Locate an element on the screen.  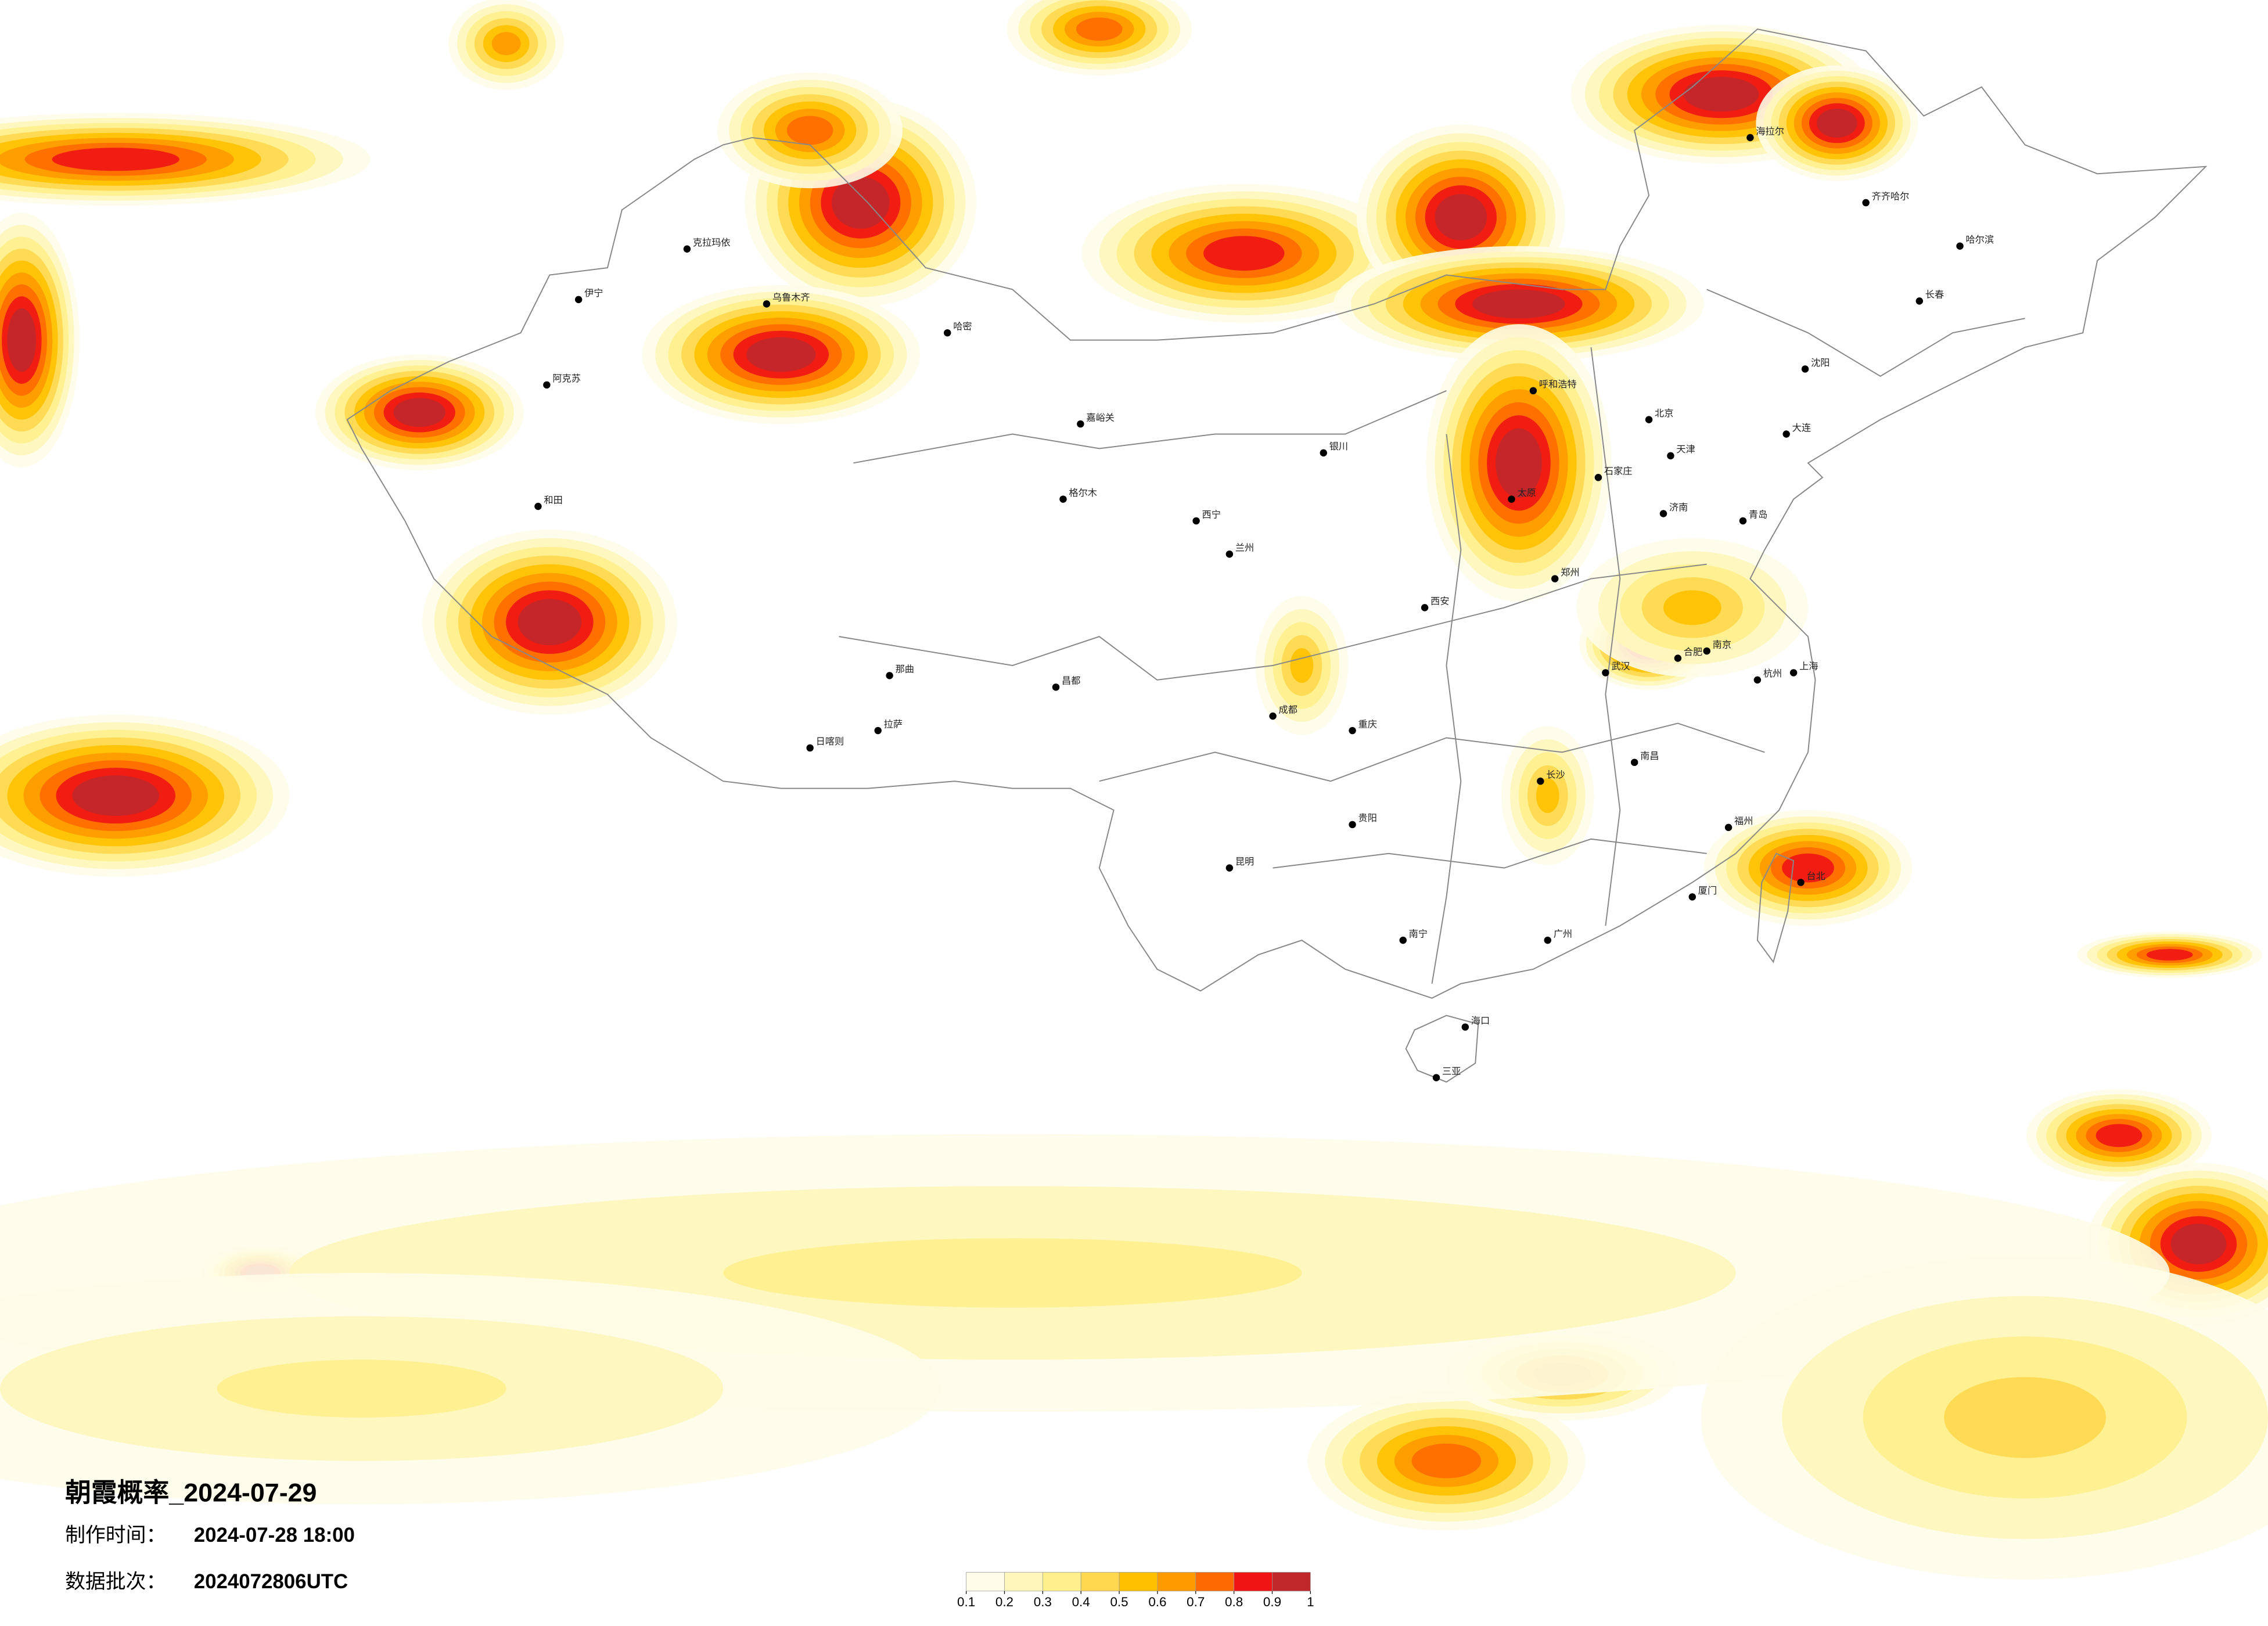
city-label: 西宁 is located at coordinates (1211, 514).